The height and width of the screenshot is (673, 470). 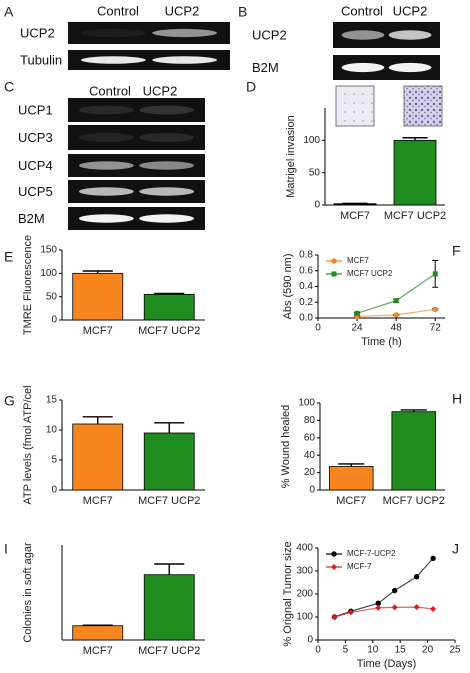 I want to click on y-axis-label: Abs (590 nm), so click(x=288, y=286).